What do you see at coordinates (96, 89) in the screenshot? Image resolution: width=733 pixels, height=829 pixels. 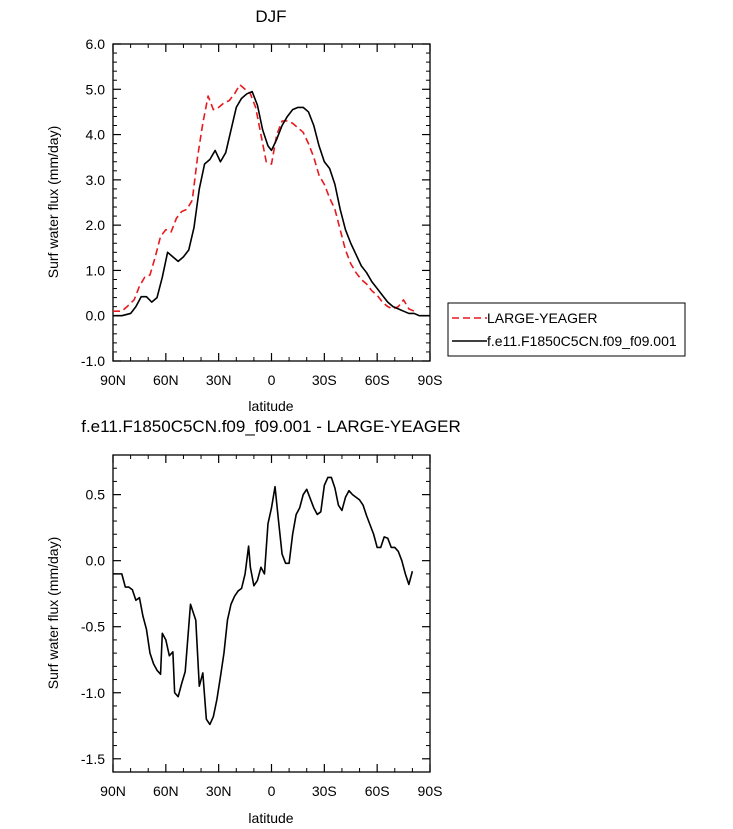 I see `panel-top-y-tick-label: 5.0` at bounding box center [96, 89].